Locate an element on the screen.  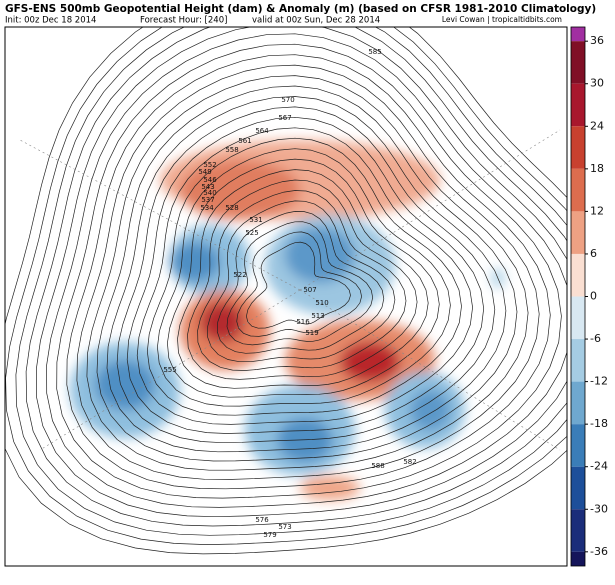
contour-label: 507 is located at coordinates (309, 290).